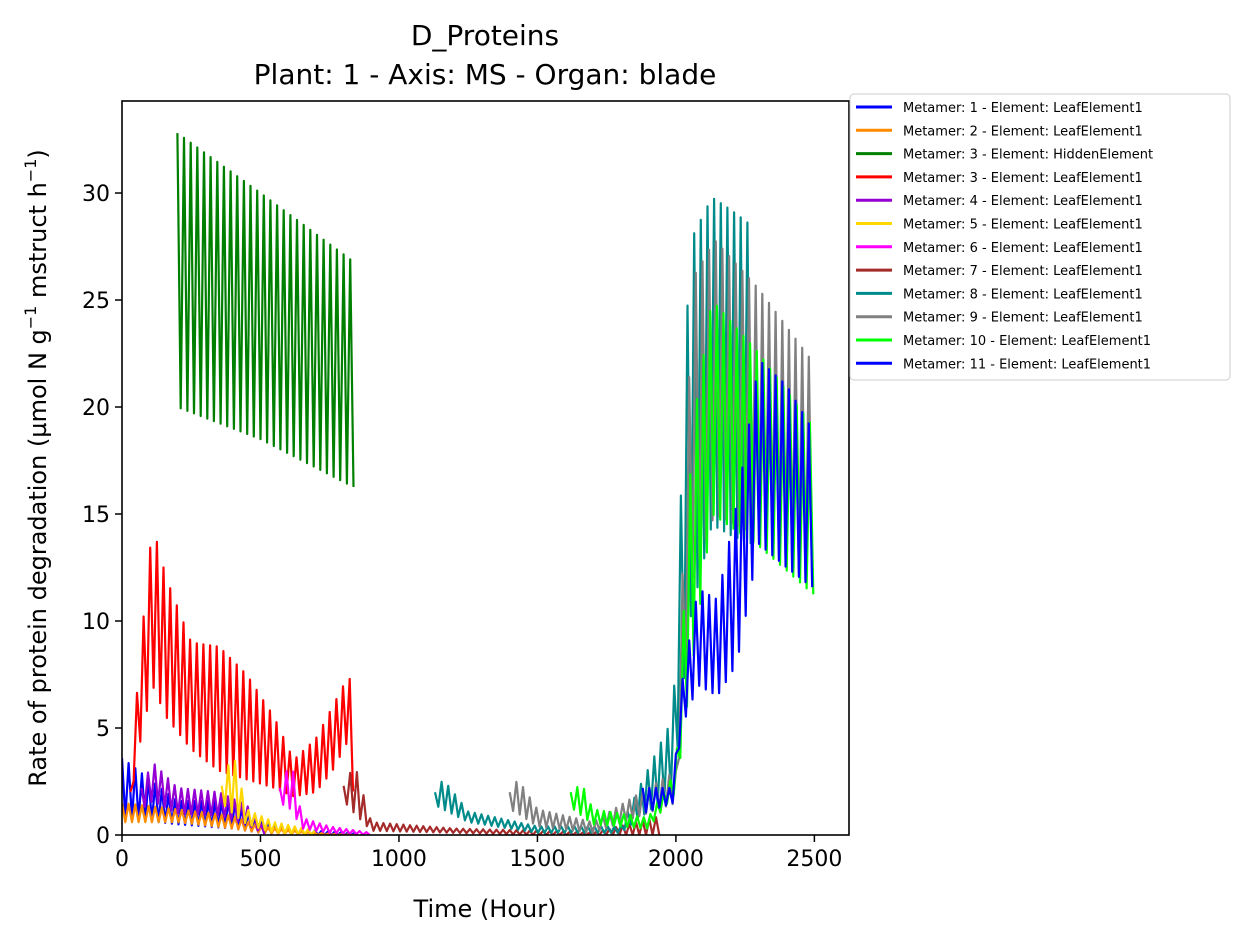 The width and height of the screenshot is (1250, 943). Describe the element at coordinates (537, 859) in the screenshot. I see `x-tick-label: 1500` at that location.